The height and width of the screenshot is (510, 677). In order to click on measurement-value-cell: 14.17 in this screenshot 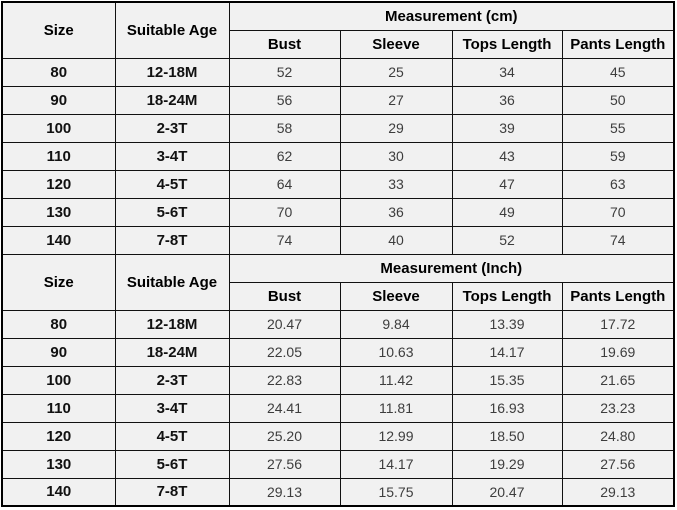, I will do `click(396, 464)`.